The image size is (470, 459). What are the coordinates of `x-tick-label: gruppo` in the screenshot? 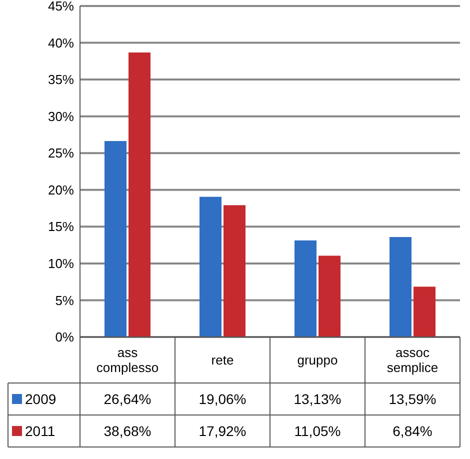 It's located at (317, 360).